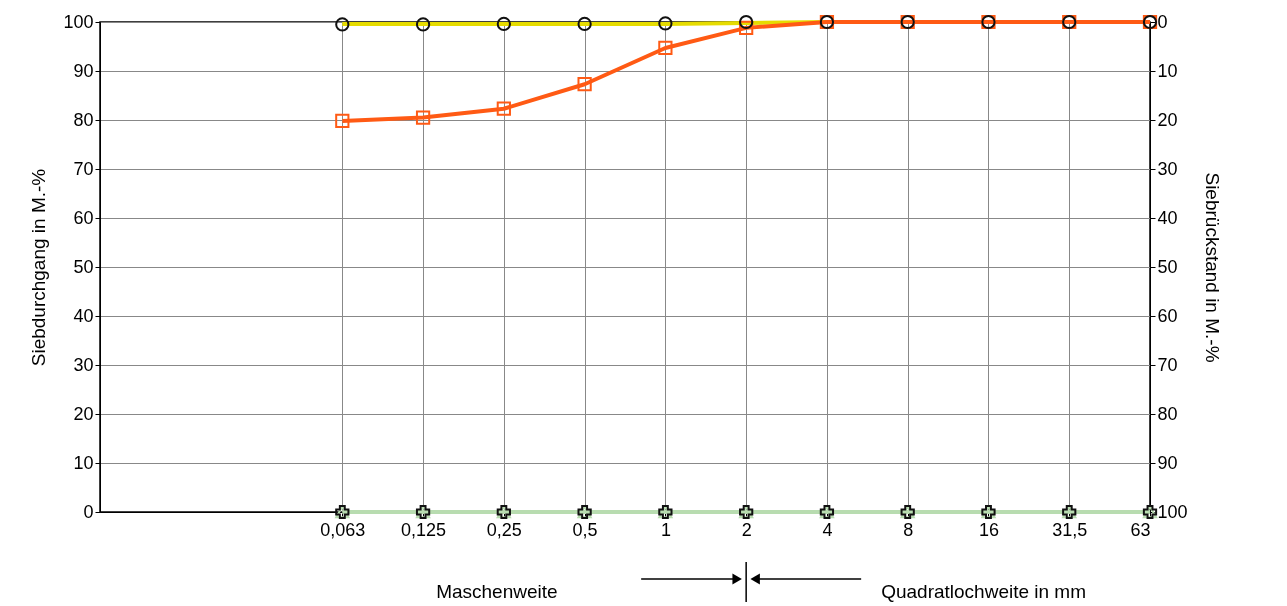 This screenshot has width=1287, height=606. Describe the element at coordinates (1167, 217) in the screenshot. I see `y2-tick-label: 40` at that location.